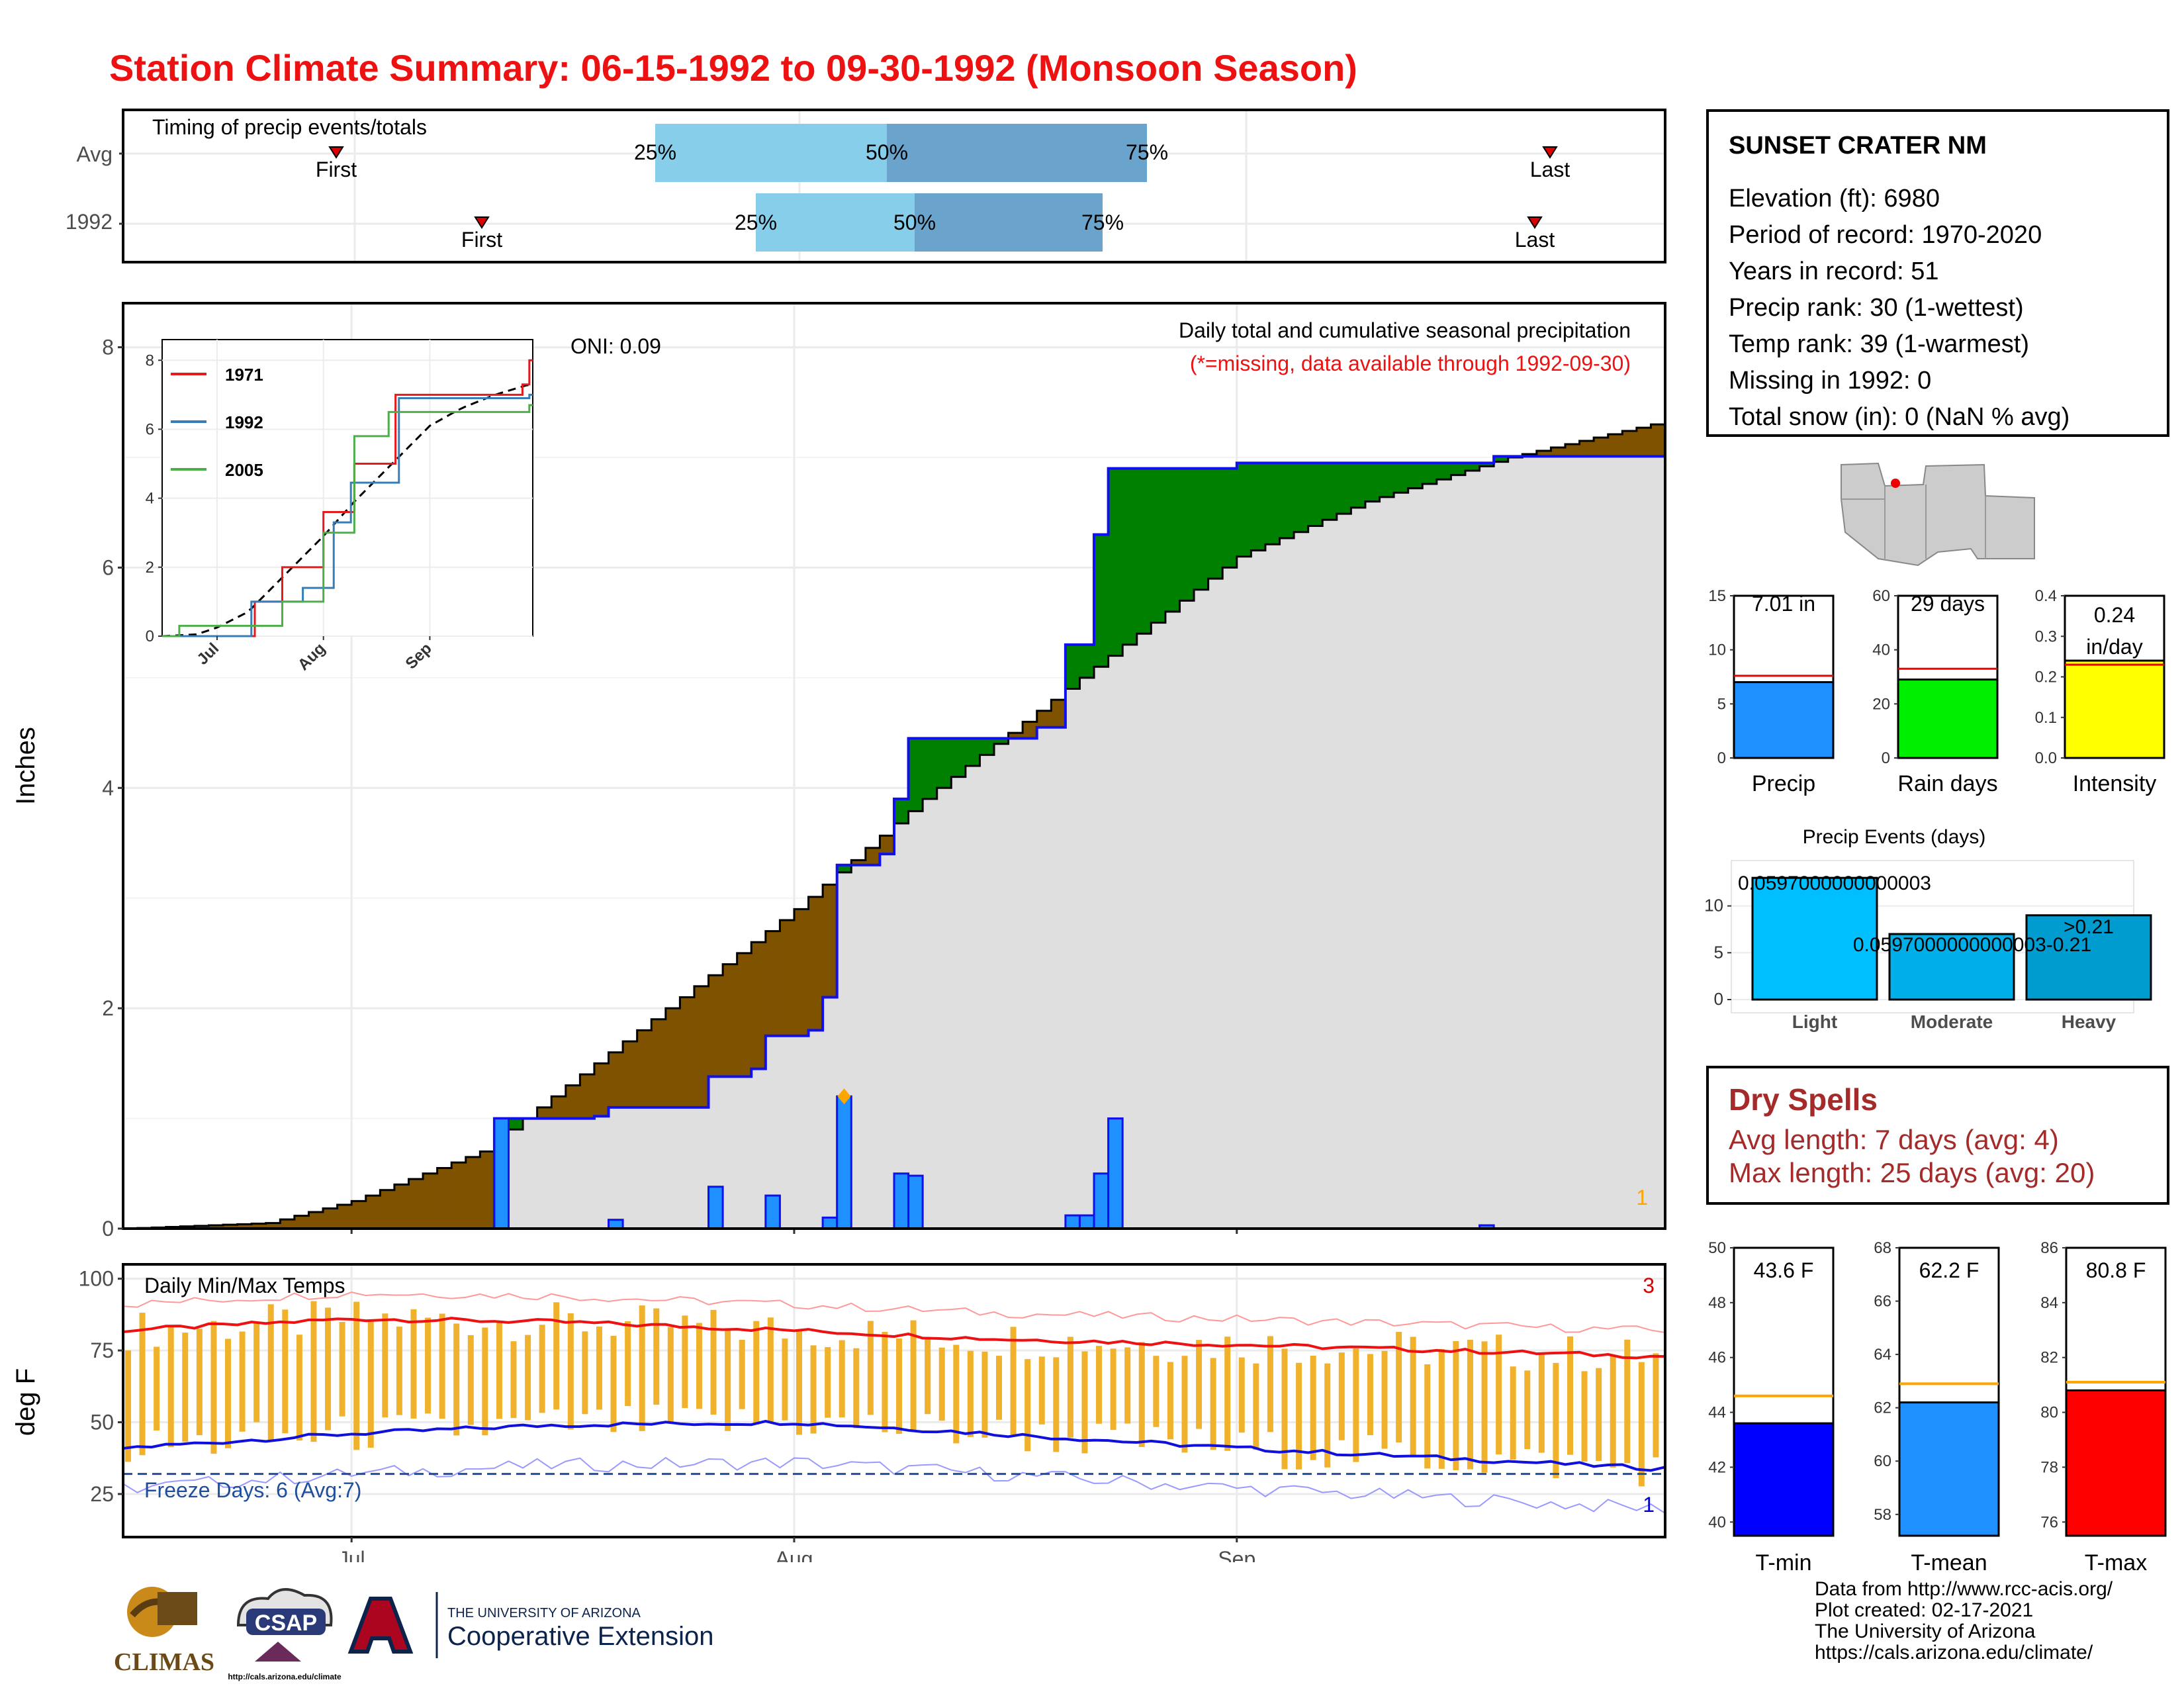 The width and height of the screenshot is (2184, 1688). What do you see at coordinates (1102, 222) in the screenshot?
I see `y1992-p75: 75%` at bounding box center [1102, 222].